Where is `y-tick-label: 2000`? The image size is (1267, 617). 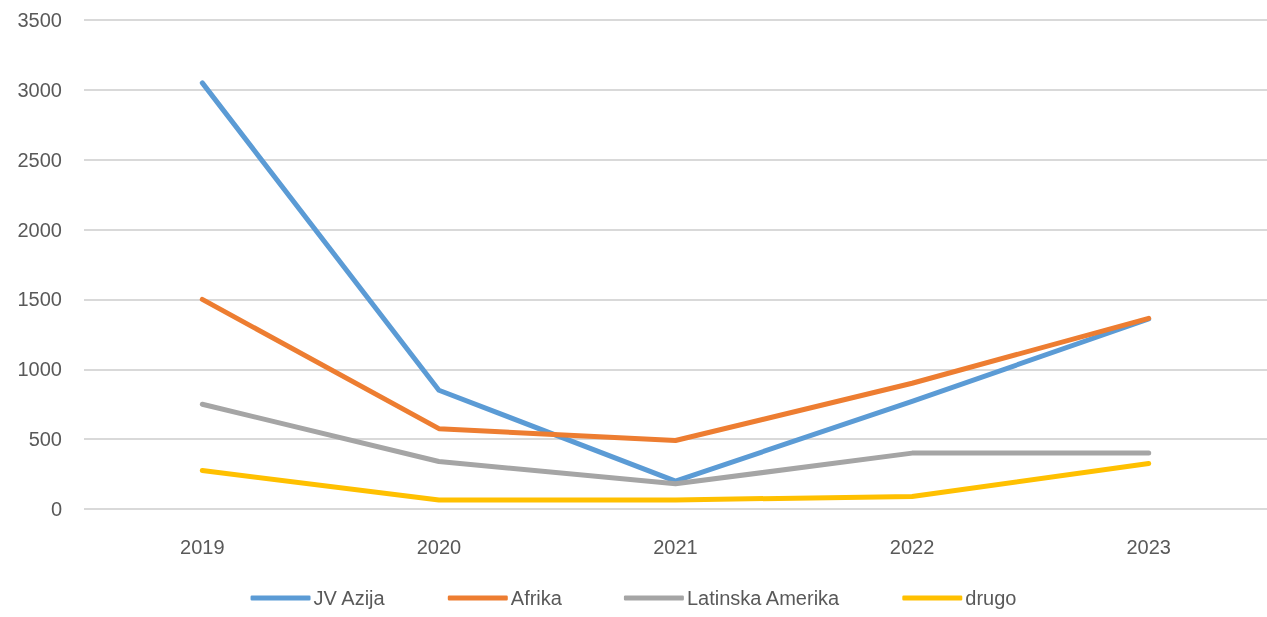
y-tick-label: 2000 is located at coordinates (39, 229).